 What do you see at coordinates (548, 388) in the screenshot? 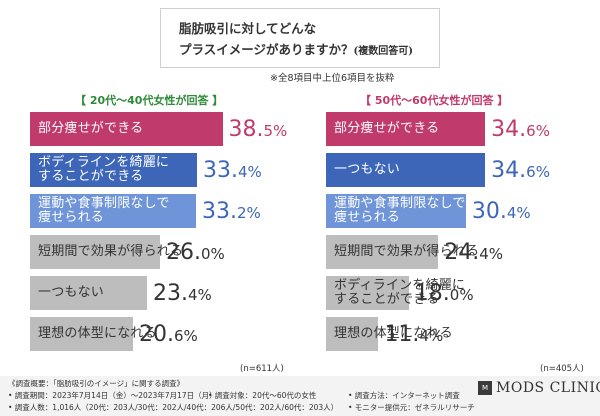
I see `logo-text: MODS CLINIC` at bounding box center [548, 388].